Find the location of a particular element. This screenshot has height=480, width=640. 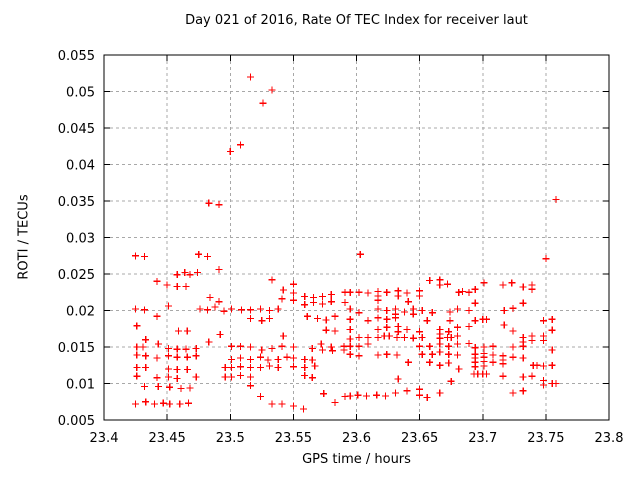

y-tick-label: 0.05 is located at coordinates (80, 93).